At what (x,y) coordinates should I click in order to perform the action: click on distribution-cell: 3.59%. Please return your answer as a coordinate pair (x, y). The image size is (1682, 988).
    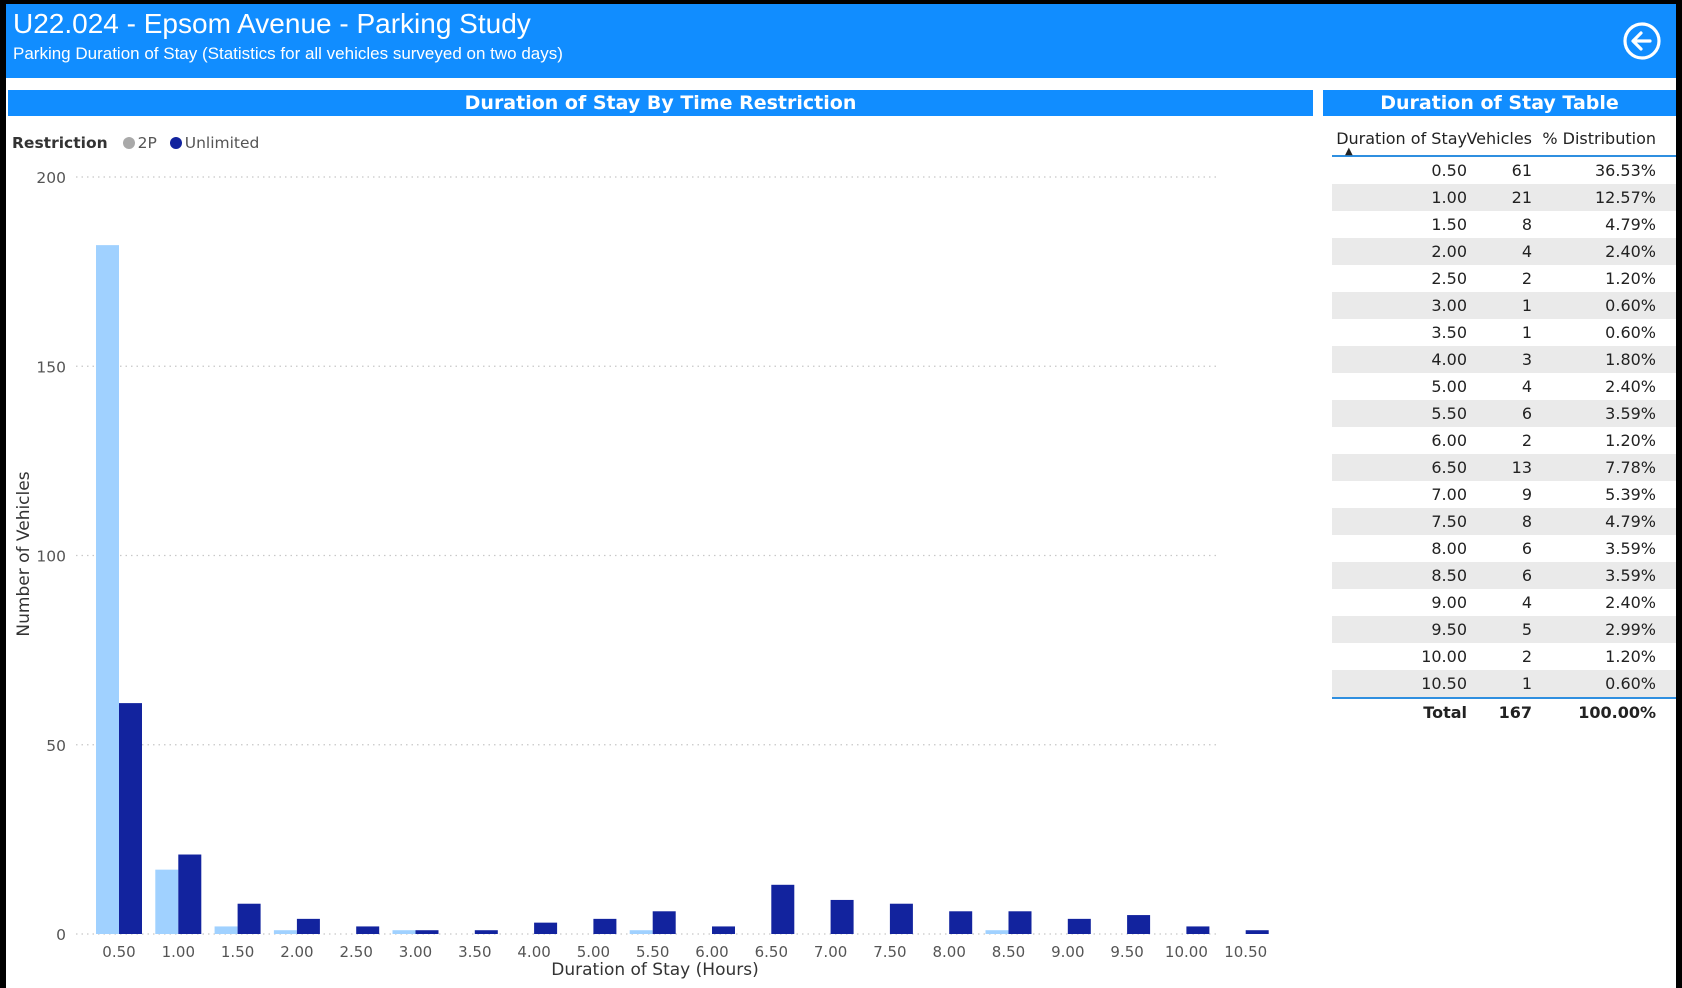
    Looking at the image, I should click on (1630, 575).